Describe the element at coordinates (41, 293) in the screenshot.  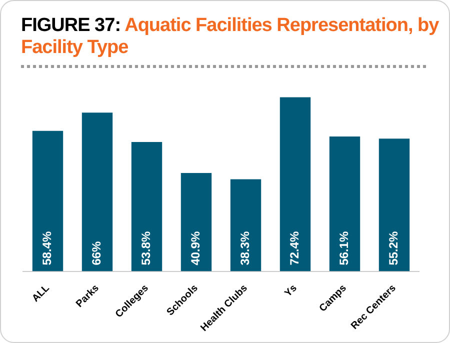
I see `x-tick-label: ALL` at that location.